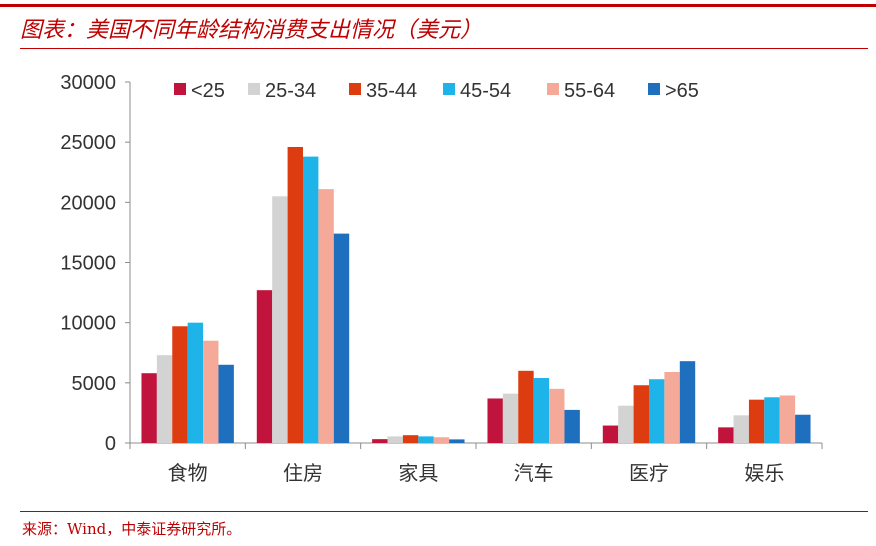 The image size is (876, 546). Describe the element at coordinates (208, 91) in the screenshot. I see `legend-label: <25` at that location.